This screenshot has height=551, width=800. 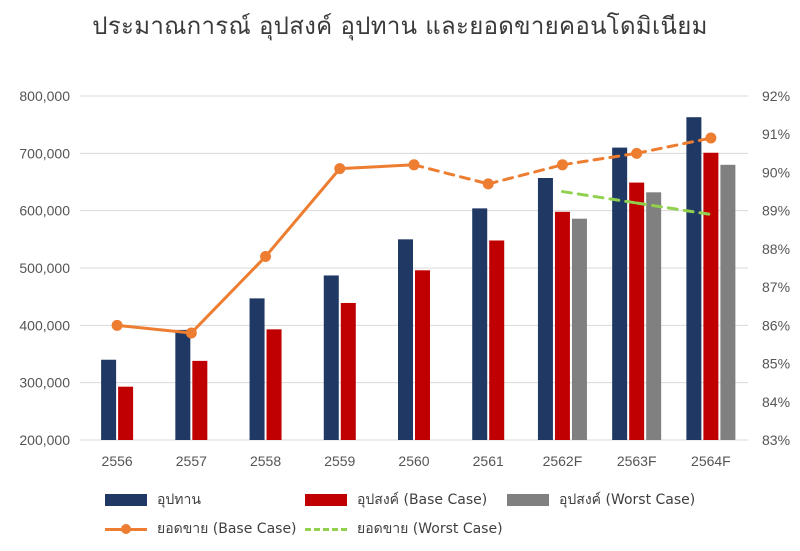 I want to click on x-tick-label: 2562F, so click(x=563, y=461).